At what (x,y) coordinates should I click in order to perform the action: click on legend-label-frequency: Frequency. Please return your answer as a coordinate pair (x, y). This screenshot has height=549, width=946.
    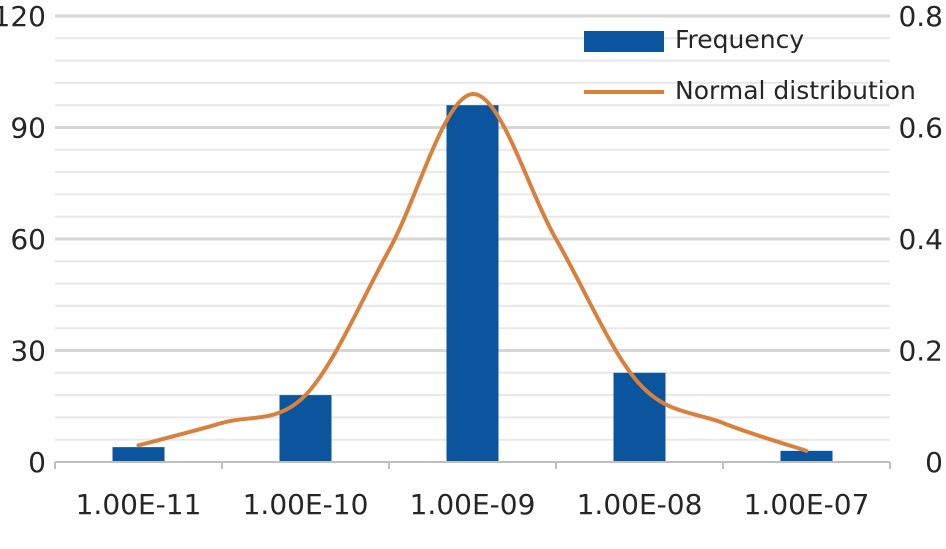
    Looking at the image, I should click on (739, 39).